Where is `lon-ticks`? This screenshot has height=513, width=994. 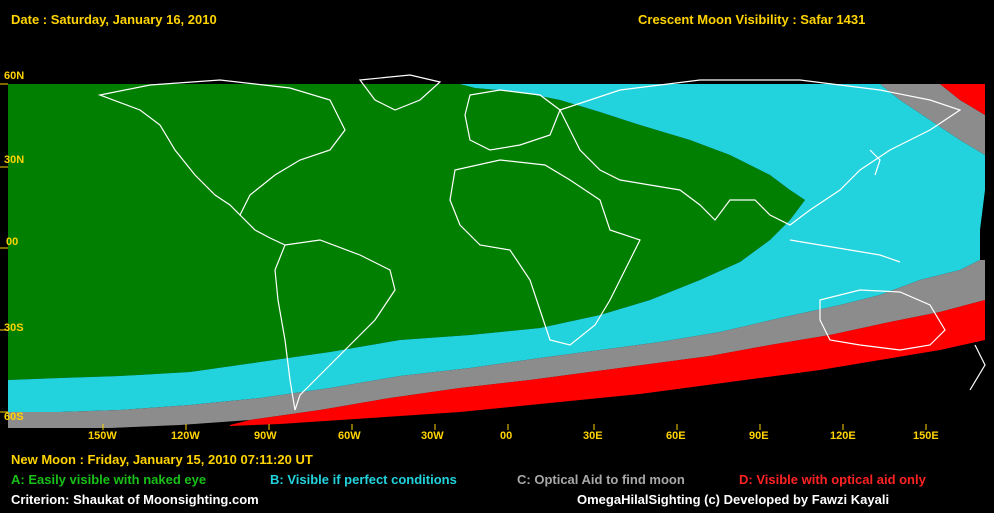 lon-ticks is located at coordinates (514, 427).